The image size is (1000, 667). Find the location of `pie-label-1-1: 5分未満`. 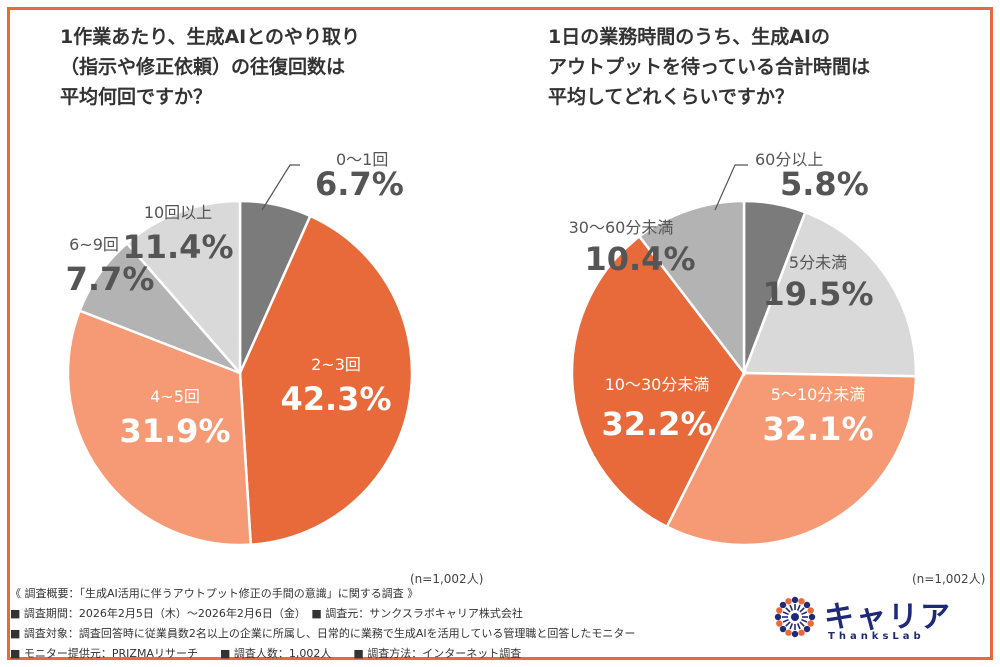

pie-label-1-1: 5分未満 is located at coordinates (818, 262).